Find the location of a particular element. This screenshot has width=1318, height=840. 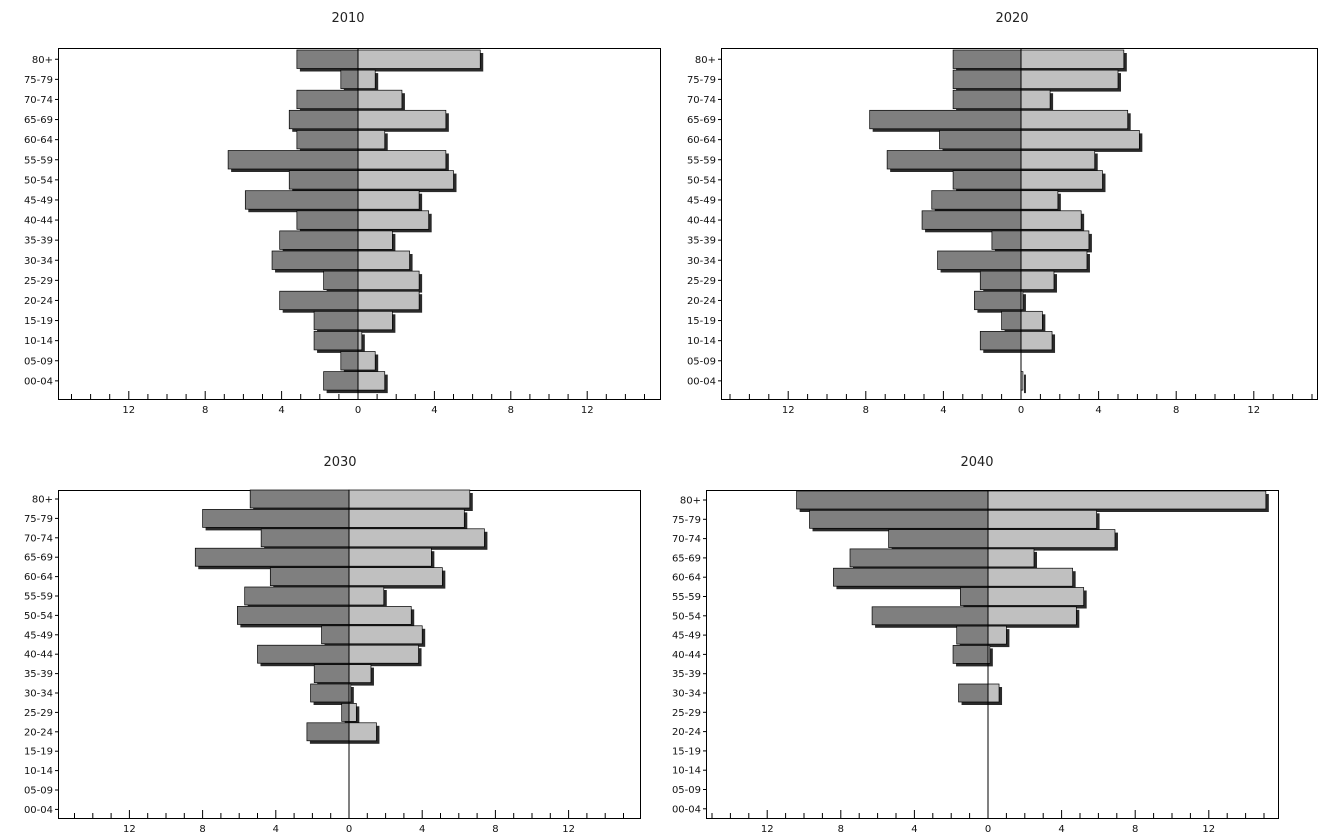

category-label: 30-34 is located at coordinates (38, 261).